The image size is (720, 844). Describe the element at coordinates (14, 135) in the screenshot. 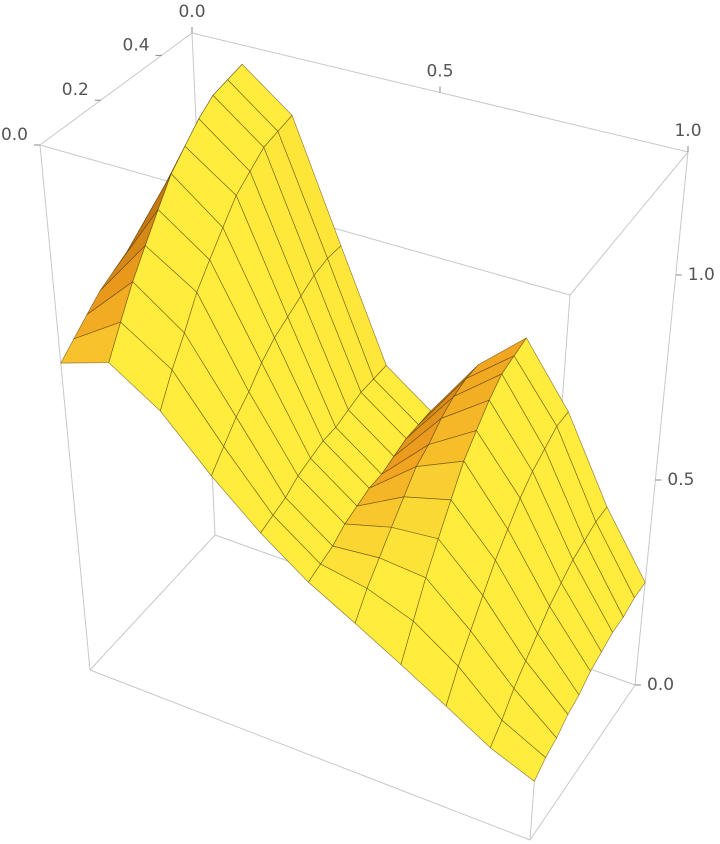

I see `y-tick-label: 0.0` at that location.